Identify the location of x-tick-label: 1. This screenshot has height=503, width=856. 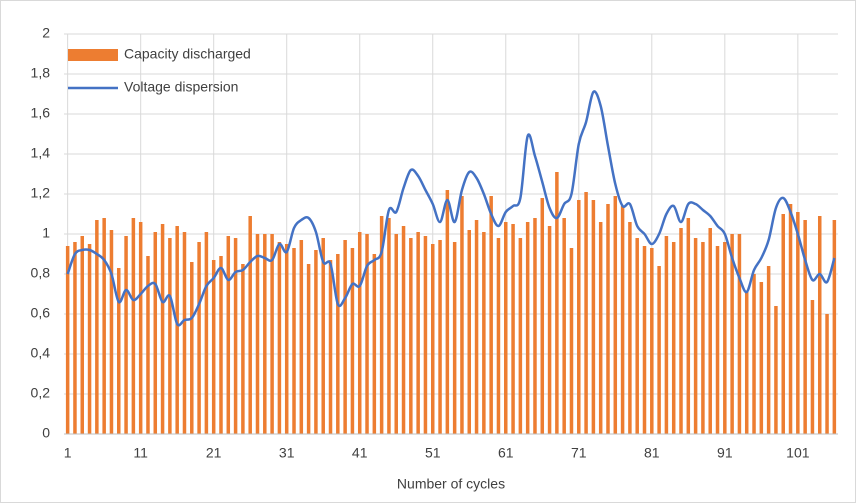
(68, 453).